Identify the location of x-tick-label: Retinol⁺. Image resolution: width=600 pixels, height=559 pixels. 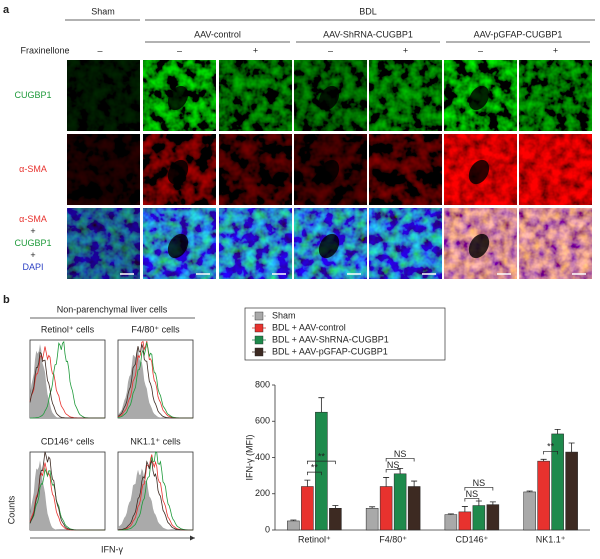
(314, 539).